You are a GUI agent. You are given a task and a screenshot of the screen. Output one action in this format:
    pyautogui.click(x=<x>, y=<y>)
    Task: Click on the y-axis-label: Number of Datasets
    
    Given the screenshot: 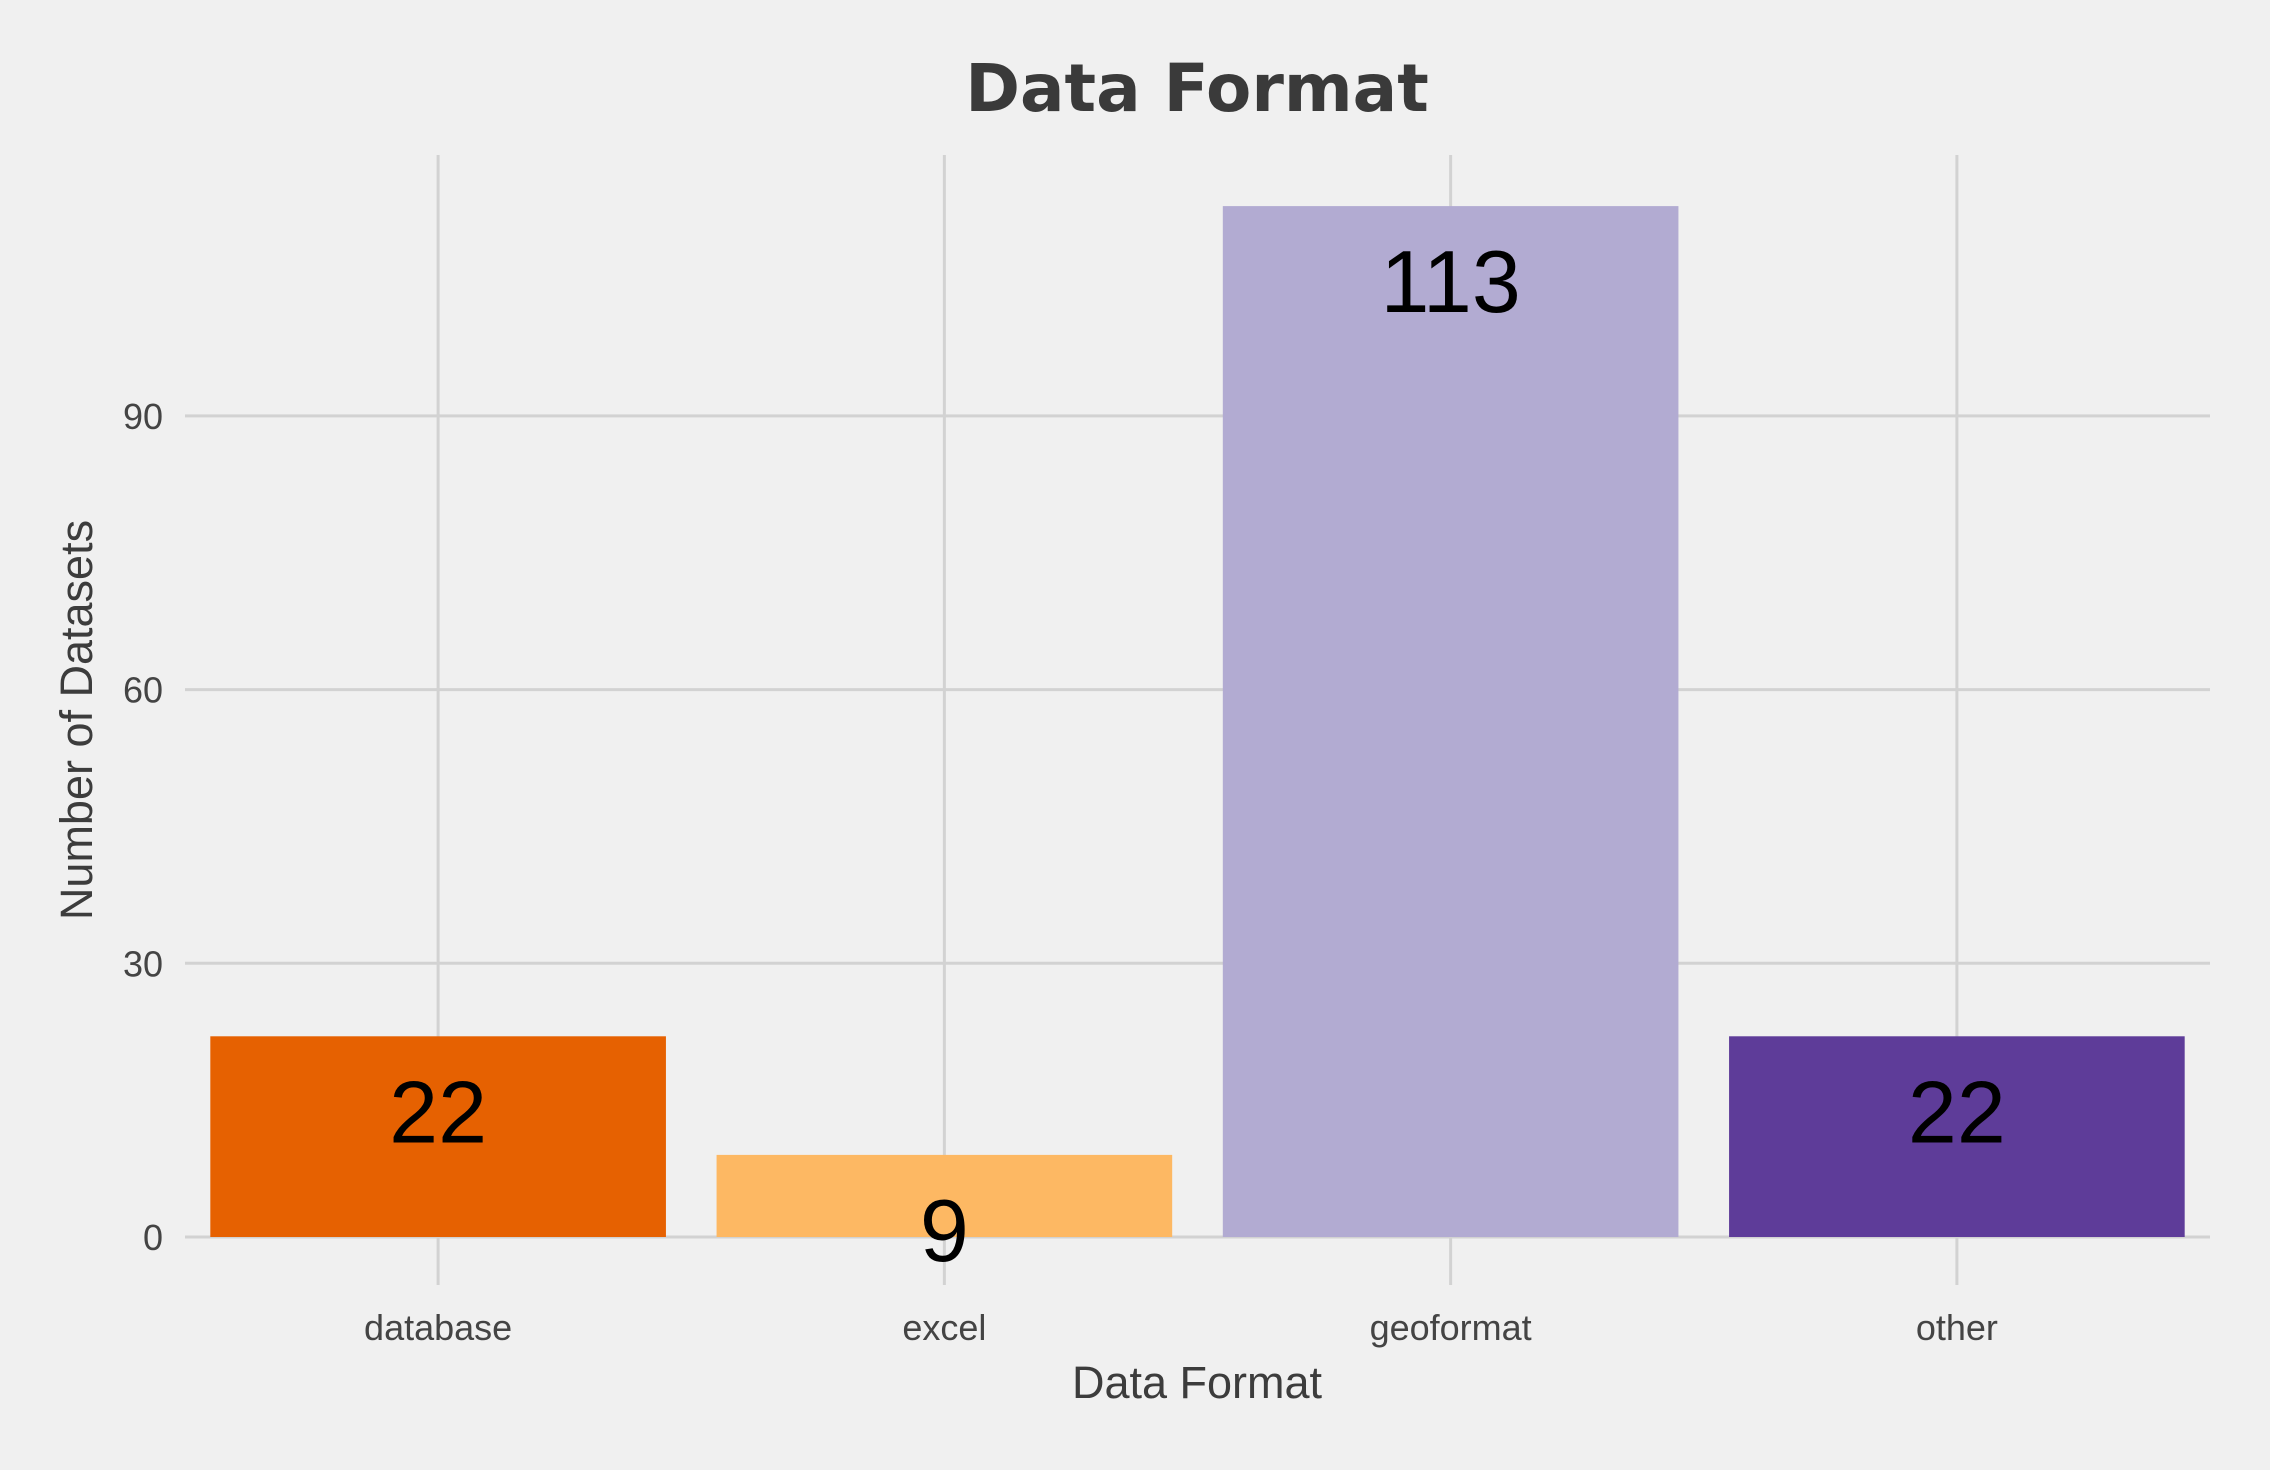 What is the action you would take?
    pyautogui.click(x=76, y=720)
    